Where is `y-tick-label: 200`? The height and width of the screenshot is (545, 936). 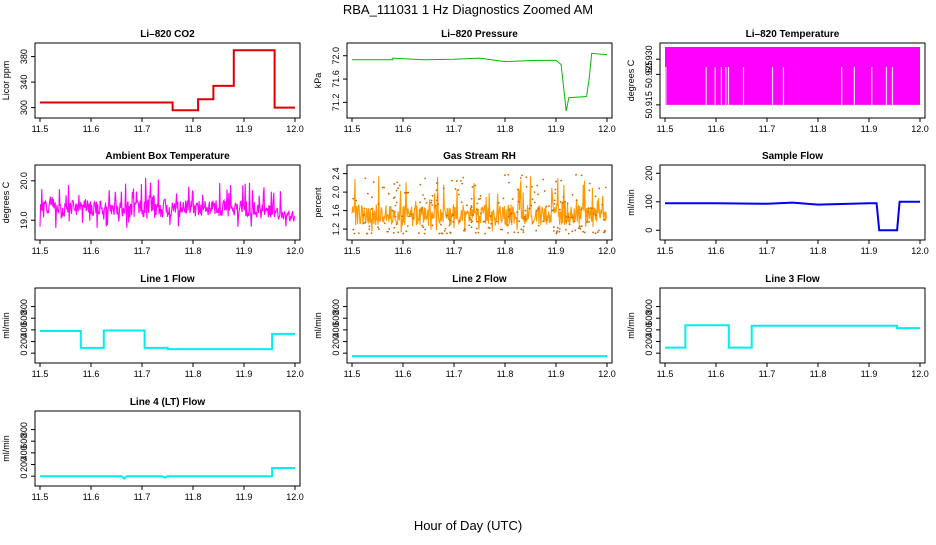 y-tick-label: 200 is located at coordinates (24, 341).